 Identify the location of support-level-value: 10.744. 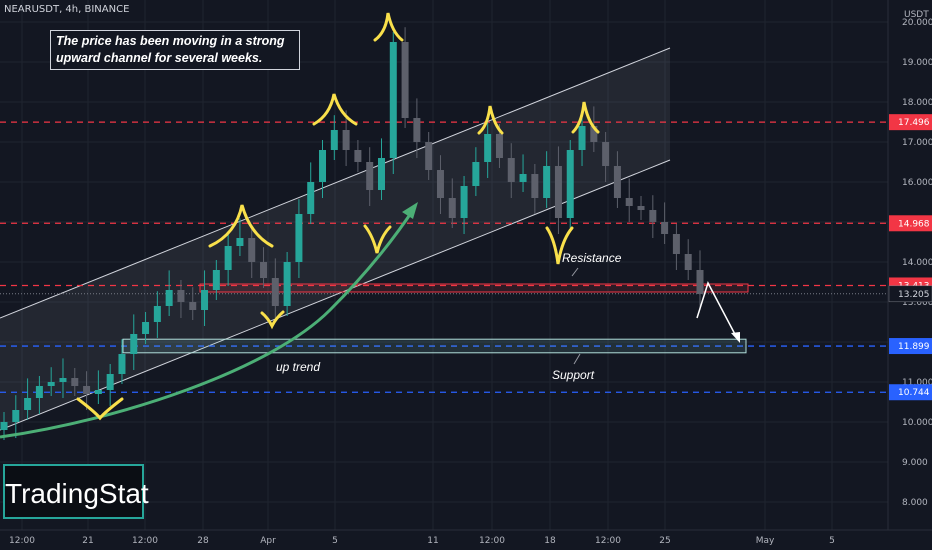
(914, 393).